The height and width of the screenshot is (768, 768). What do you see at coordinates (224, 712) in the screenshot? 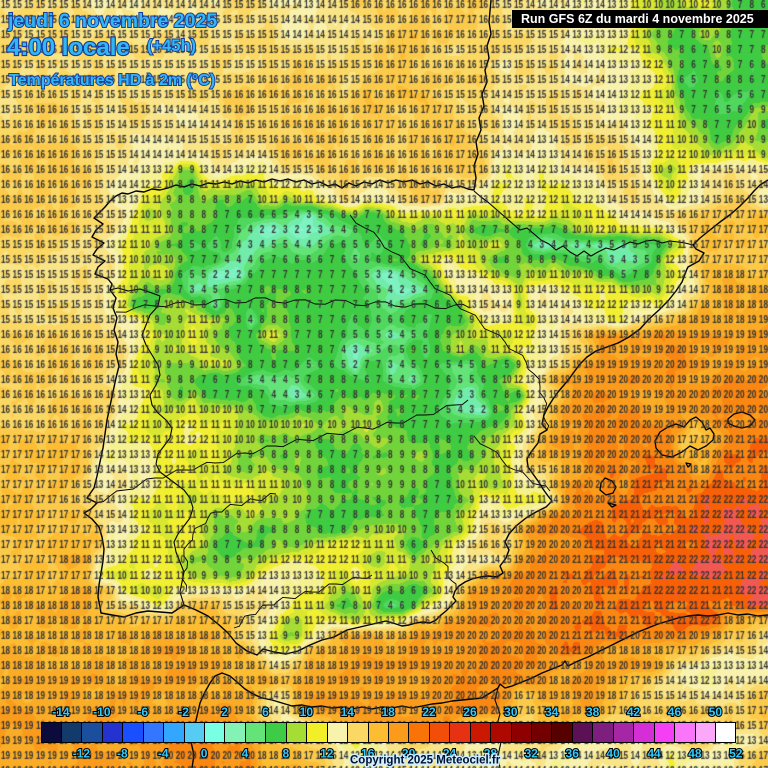
I see `legend-tick-label: 2` at bounding box center [224, 712].